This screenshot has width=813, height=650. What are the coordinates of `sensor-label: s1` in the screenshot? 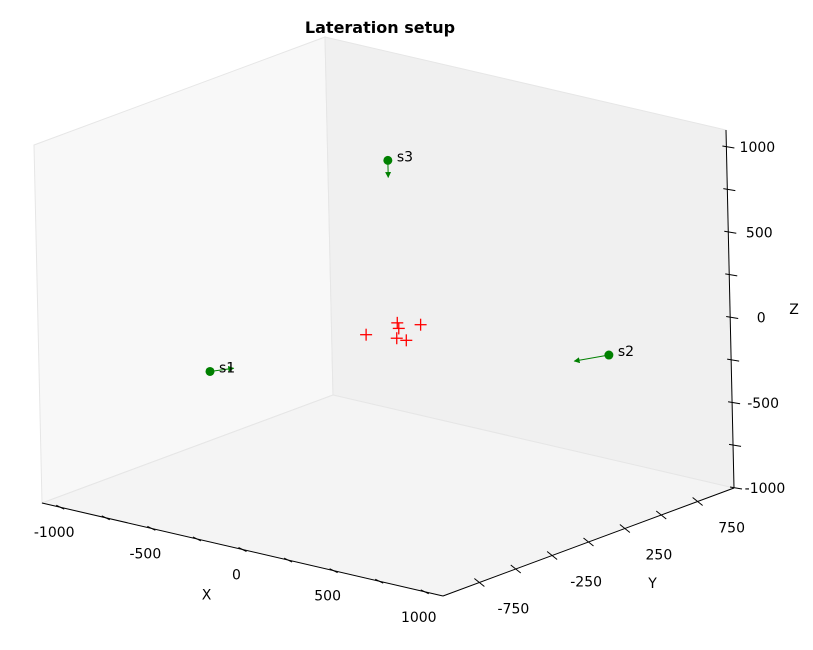 It's located at (227, 368).